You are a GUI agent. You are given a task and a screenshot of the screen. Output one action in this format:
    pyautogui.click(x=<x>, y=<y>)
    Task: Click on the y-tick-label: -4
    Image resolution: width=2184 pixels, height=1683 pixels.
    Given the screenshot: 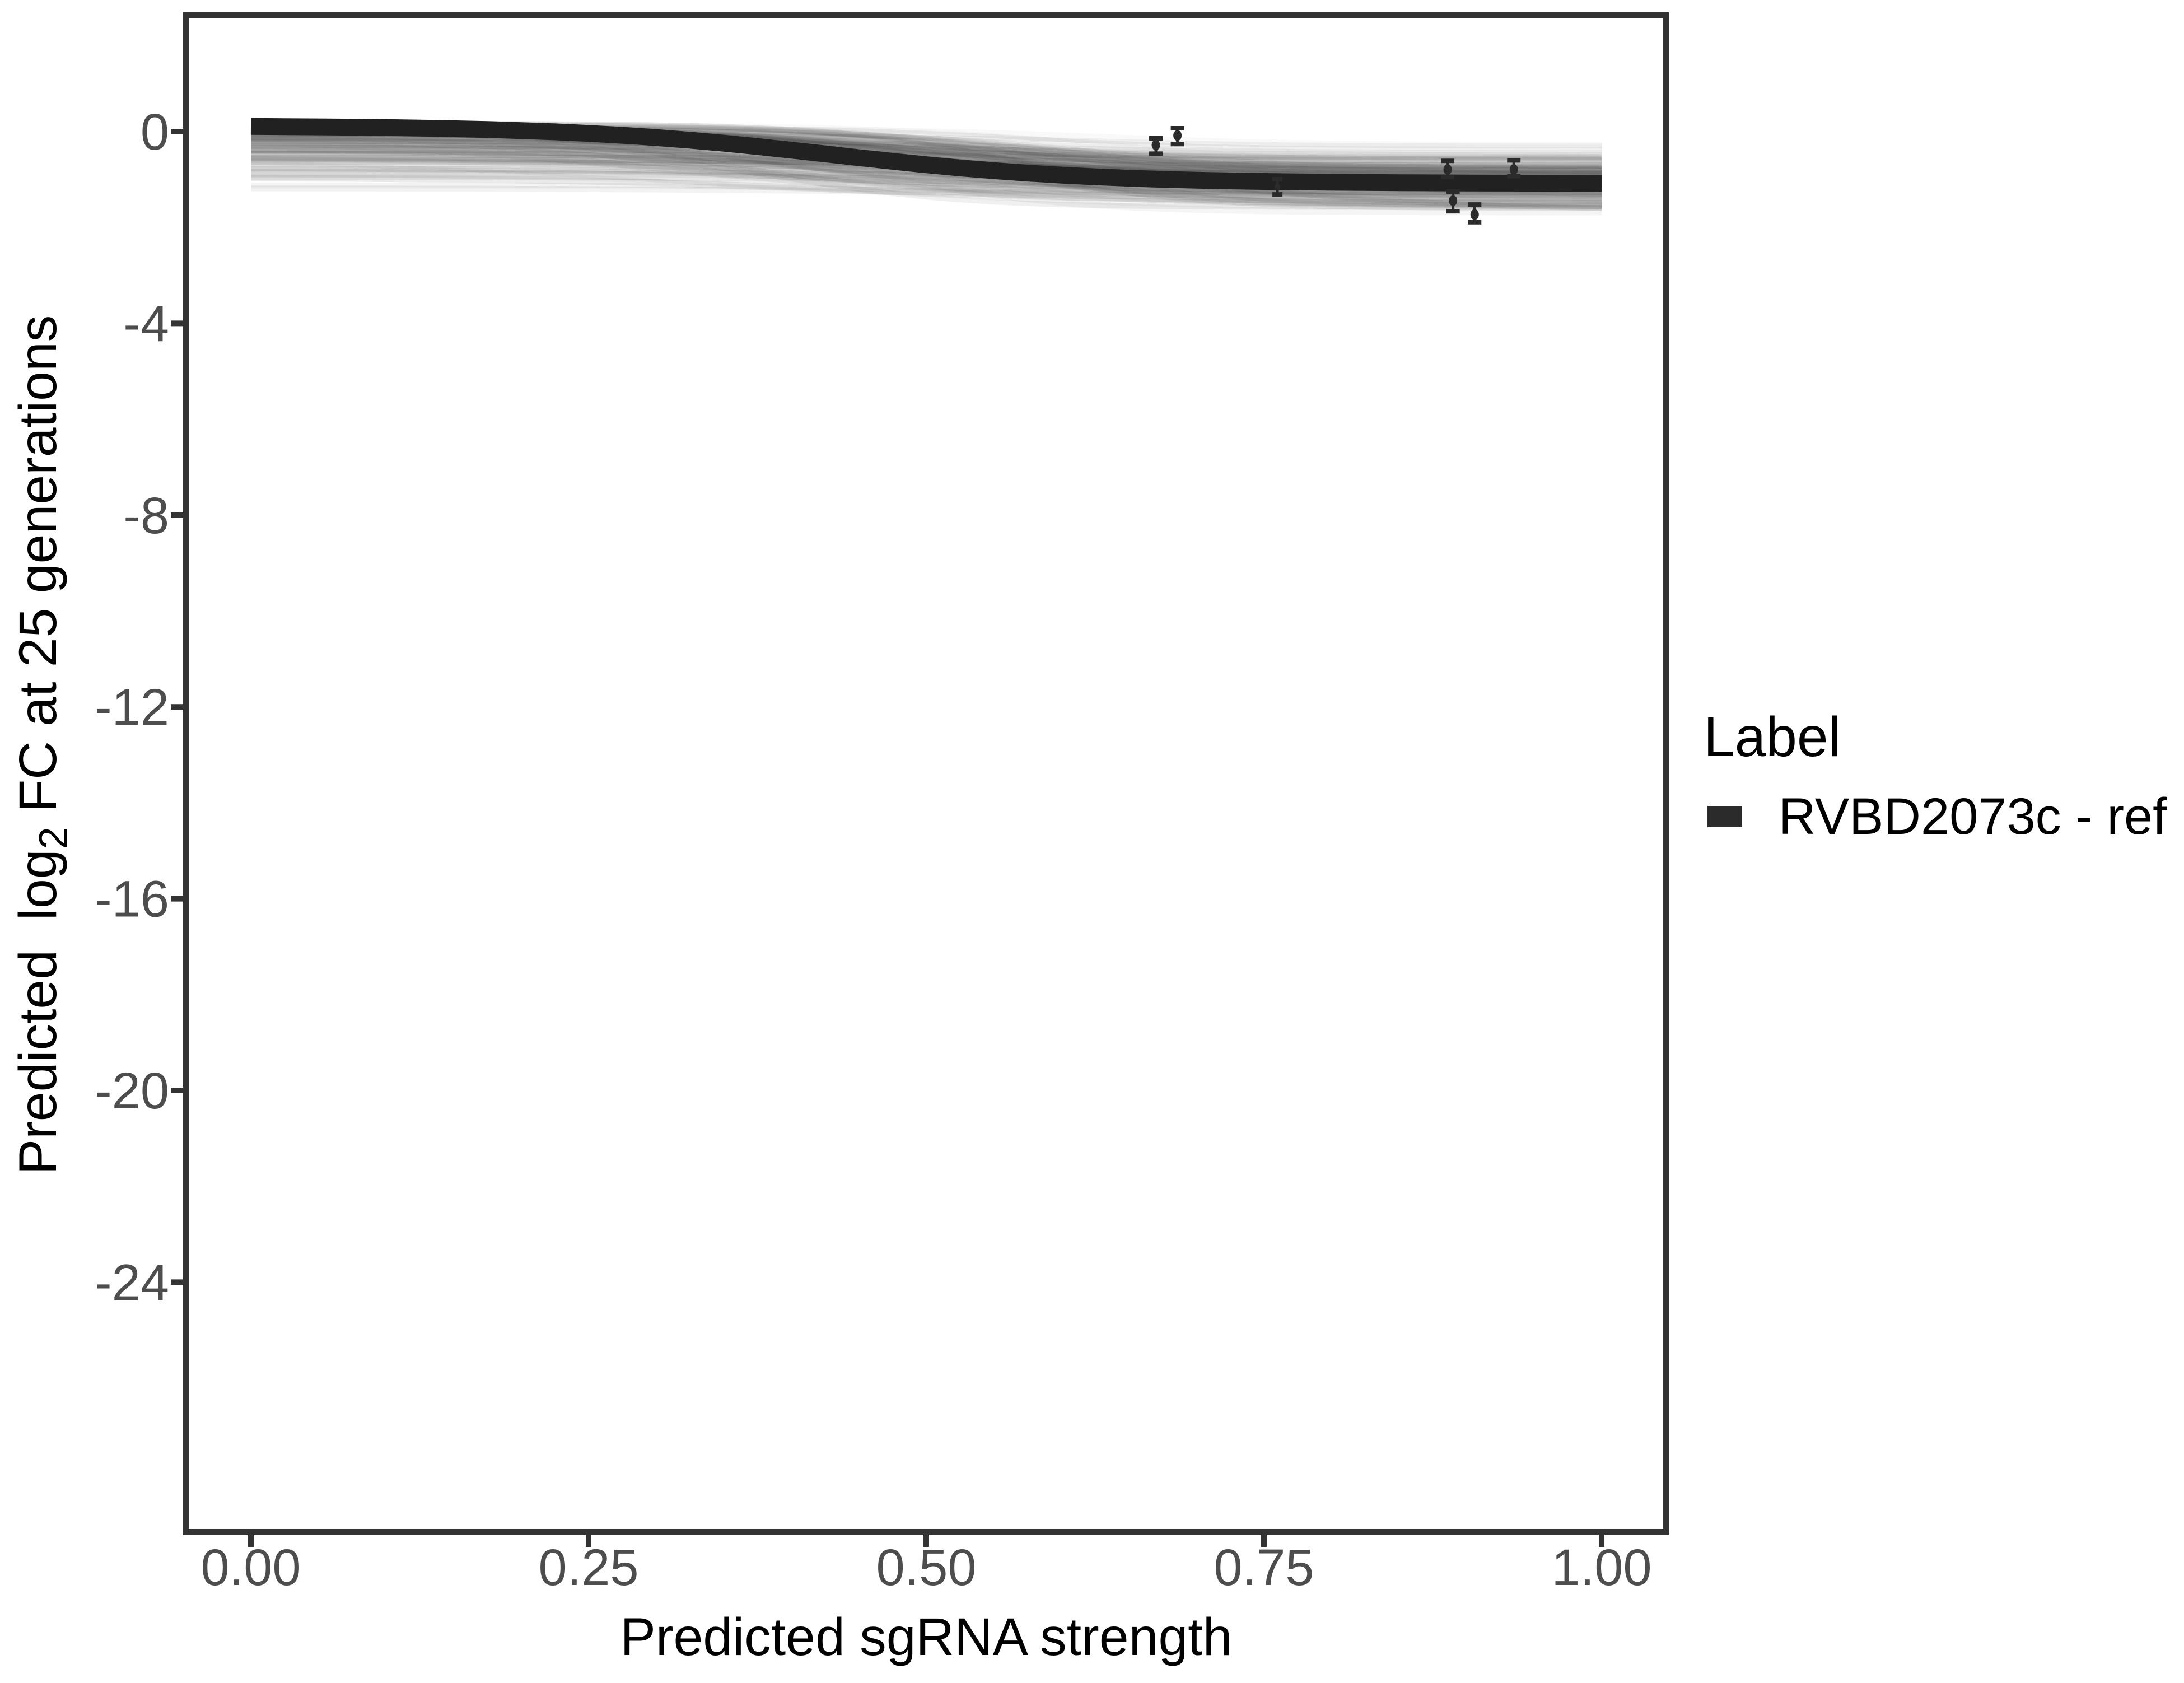 What is the action you would take?
    pyautogui.click(x=146, y=324)
    